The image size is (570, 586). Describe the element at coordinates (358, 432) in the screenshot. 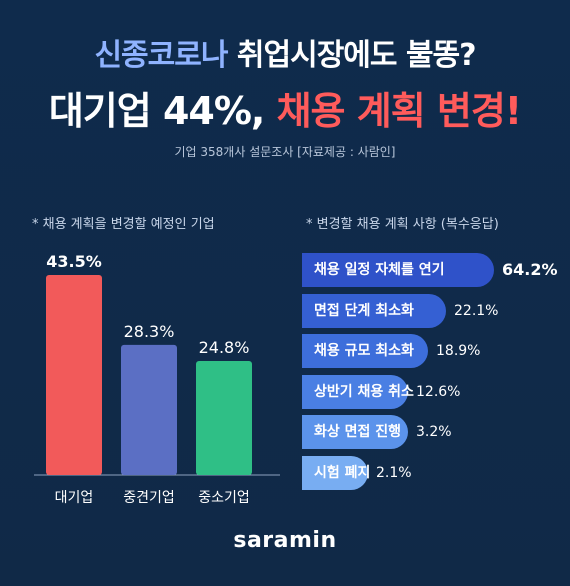

I see `hbar-label-5: 화상 면접 진행` at that location.